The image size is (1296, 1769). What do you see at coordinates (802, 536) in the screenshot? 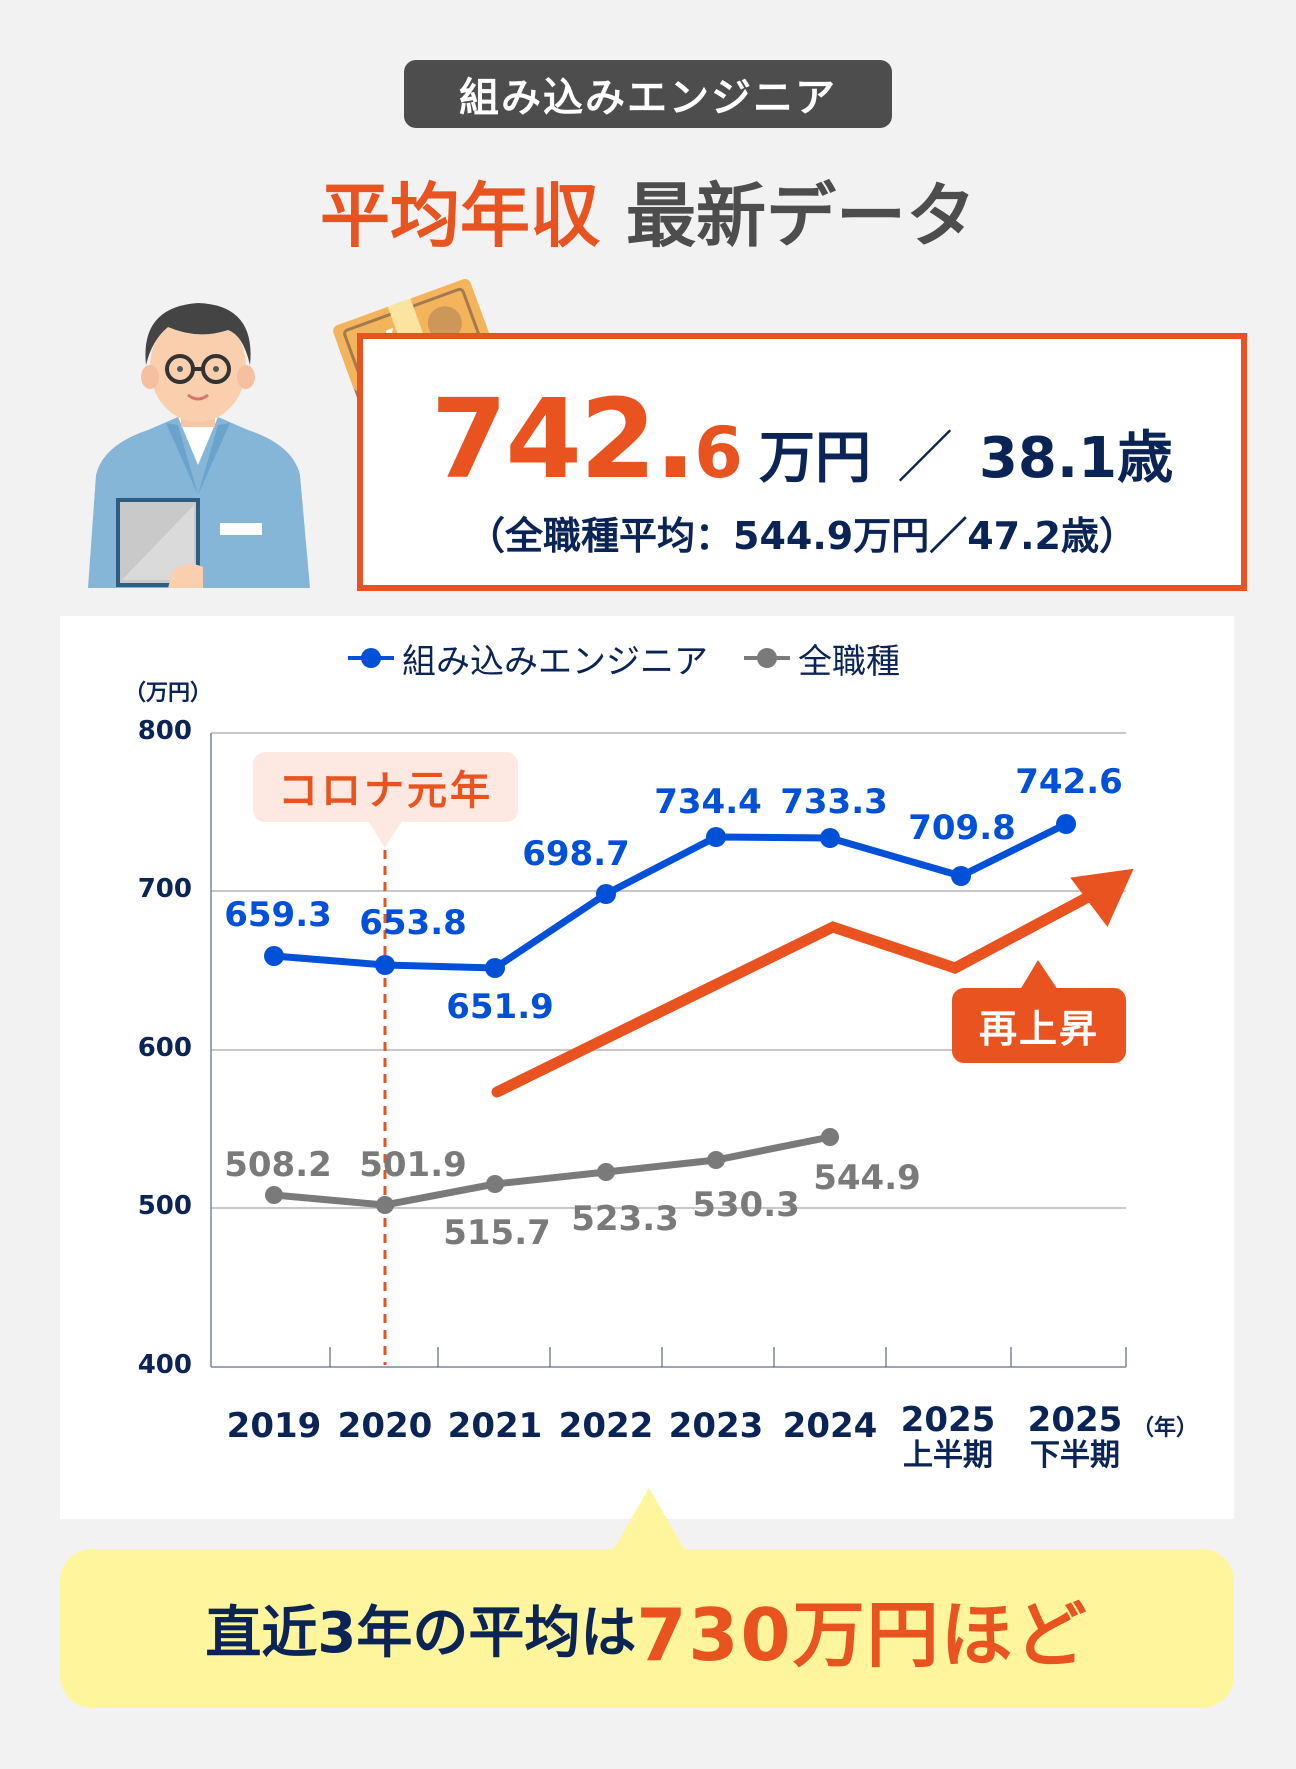
I see `all-jobs-comparison: （全職種平均：544.9万円／47.2歳）` at bounding box center [802, 536].